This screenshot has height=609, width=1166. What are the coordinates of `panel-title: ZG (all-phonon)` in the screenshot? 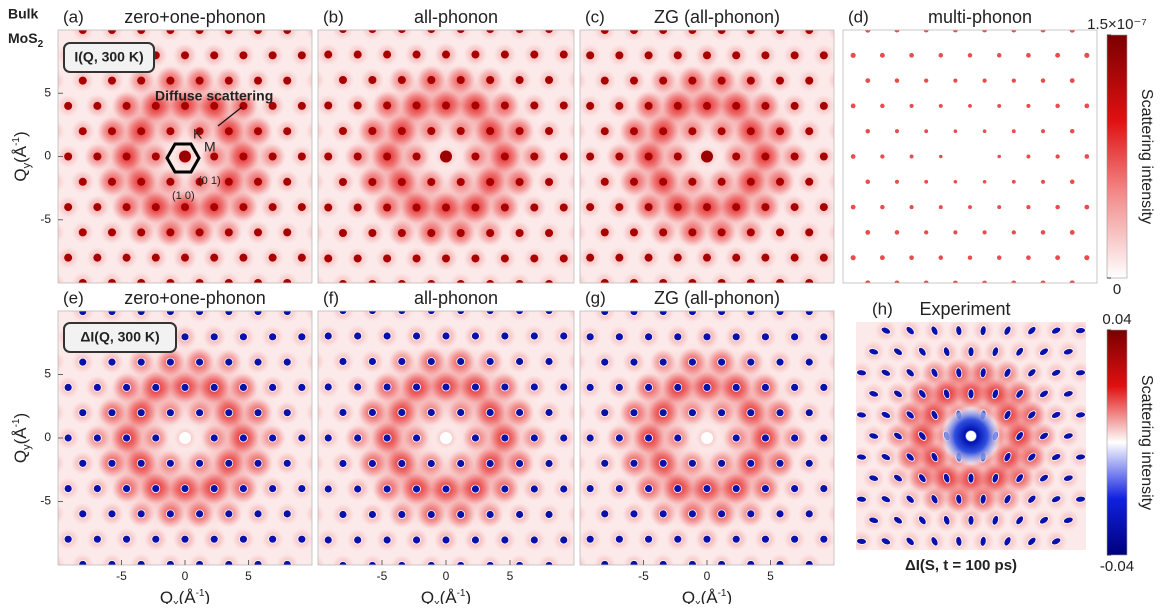 It's located at (717, 298).